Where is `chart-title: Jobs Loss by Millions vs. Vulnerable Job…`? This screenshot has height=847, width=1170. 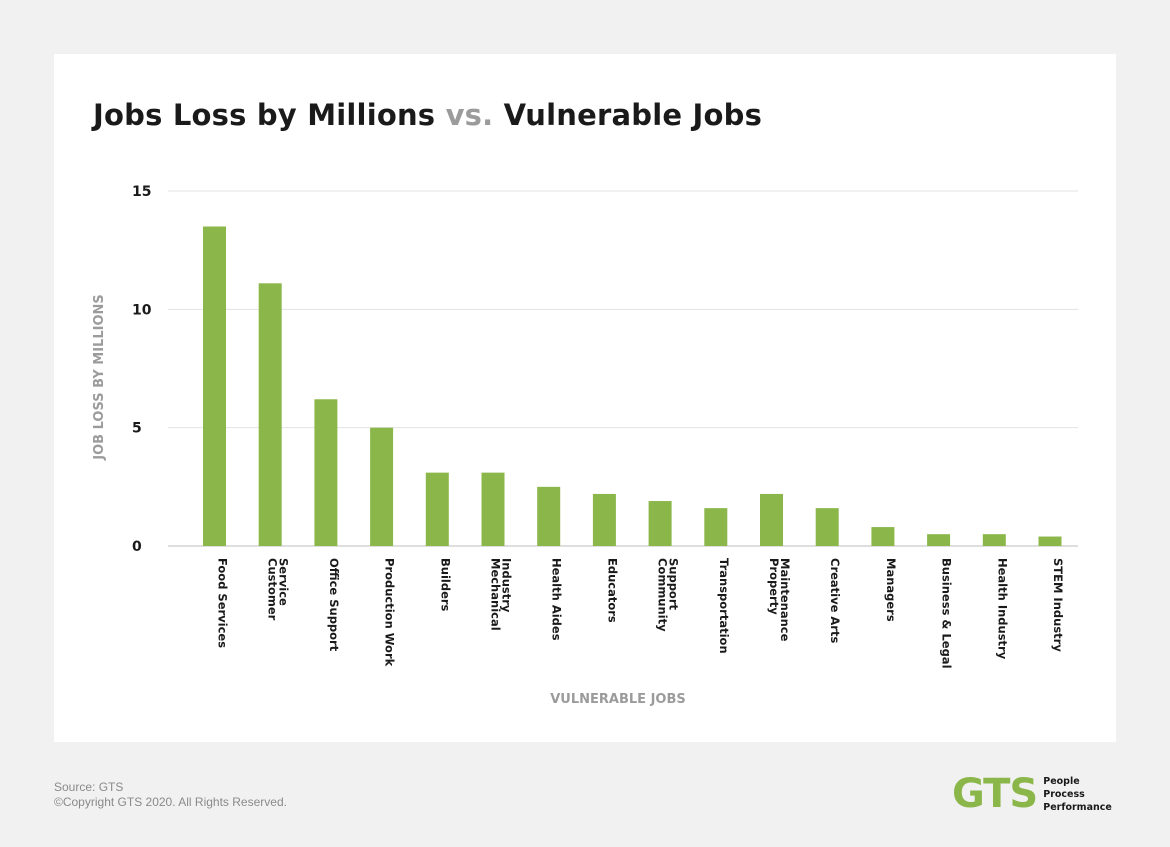
chart-title: Jobs Loss by Millions vs. Vulnerable Job… is located at coordinates (427, 115).